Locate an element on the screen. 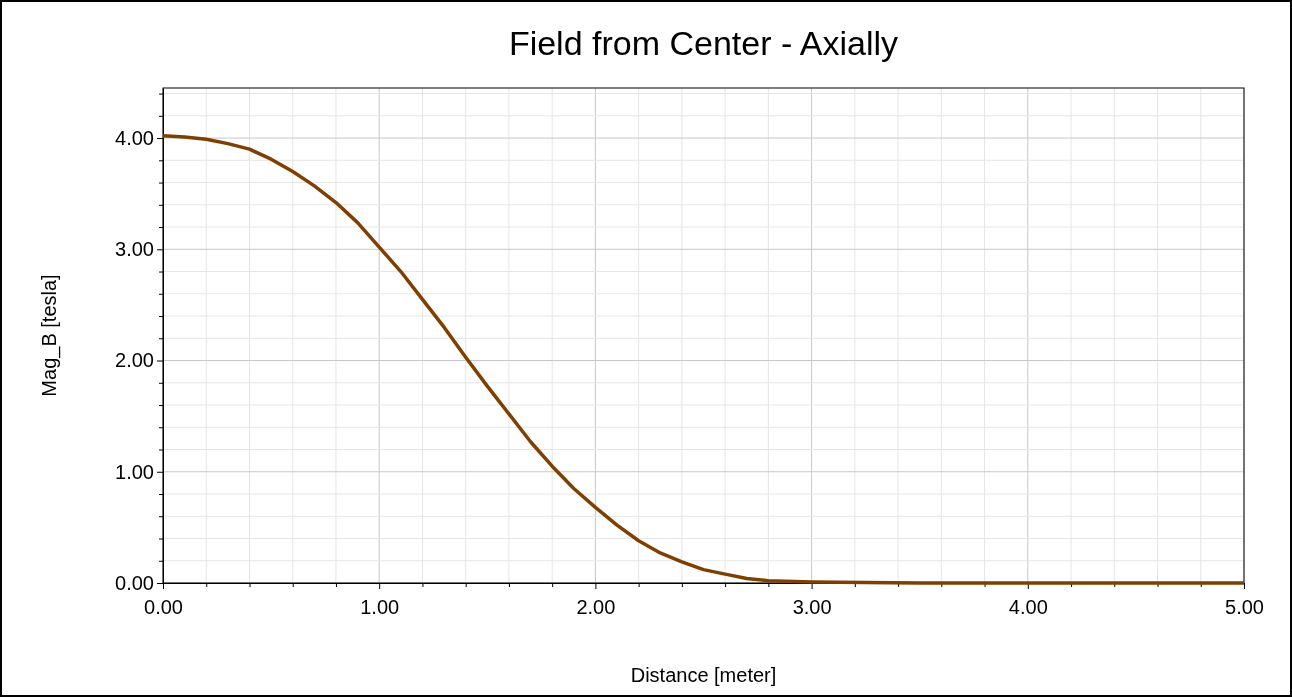  chart-title: Field from Center - Axially is located at coordinates (703, 43).